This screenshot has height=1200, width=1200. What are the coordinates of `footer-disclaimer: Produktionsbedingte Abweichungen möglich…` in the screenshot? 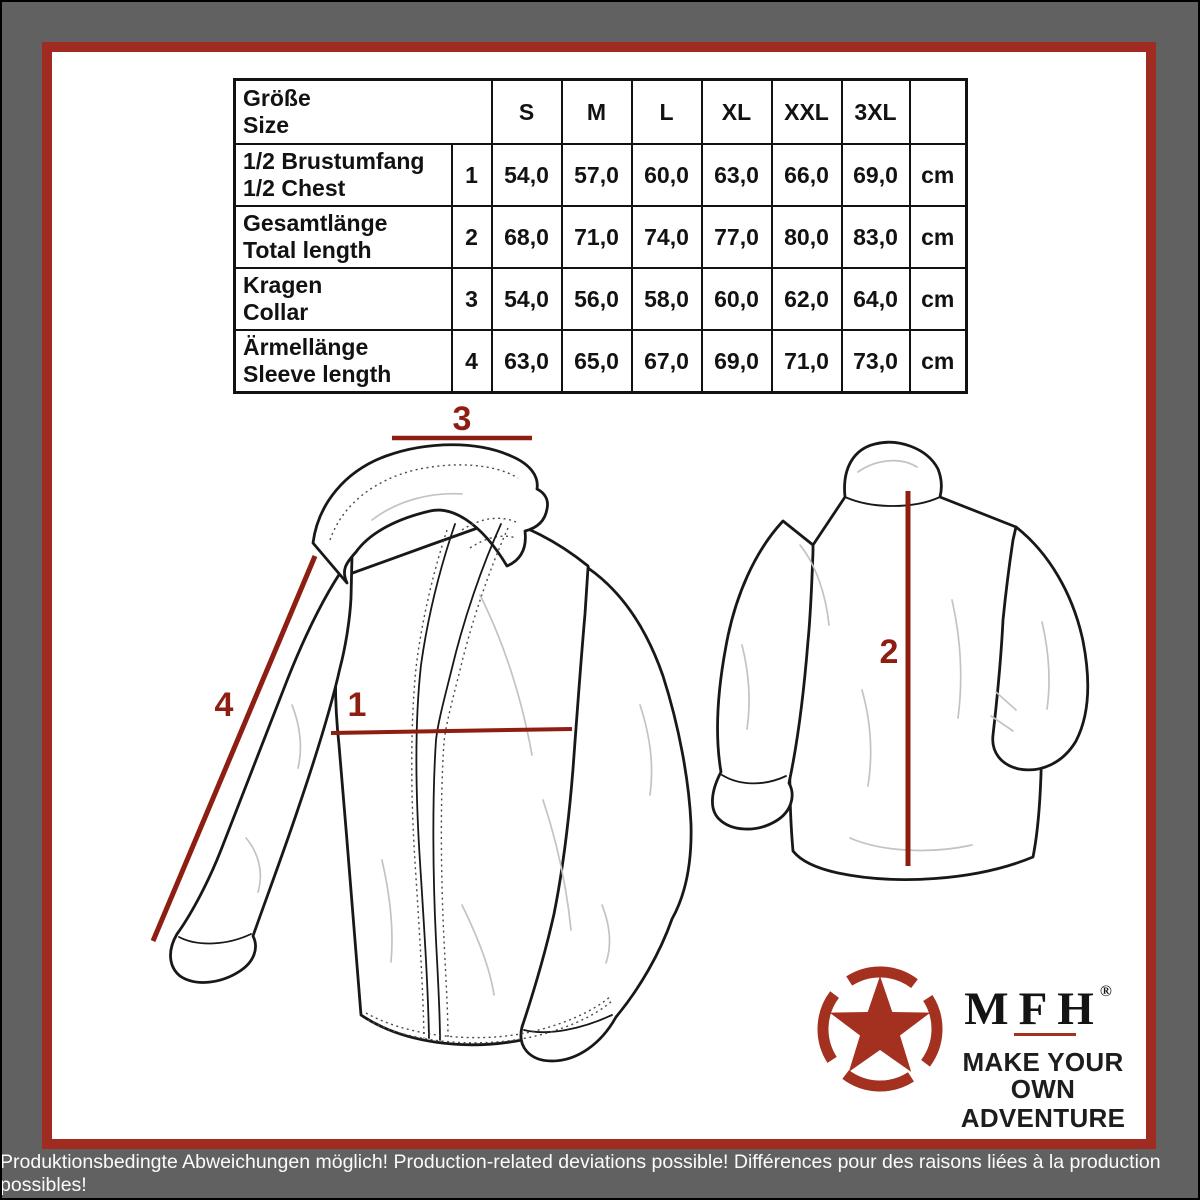 It's located at (600, 1173).